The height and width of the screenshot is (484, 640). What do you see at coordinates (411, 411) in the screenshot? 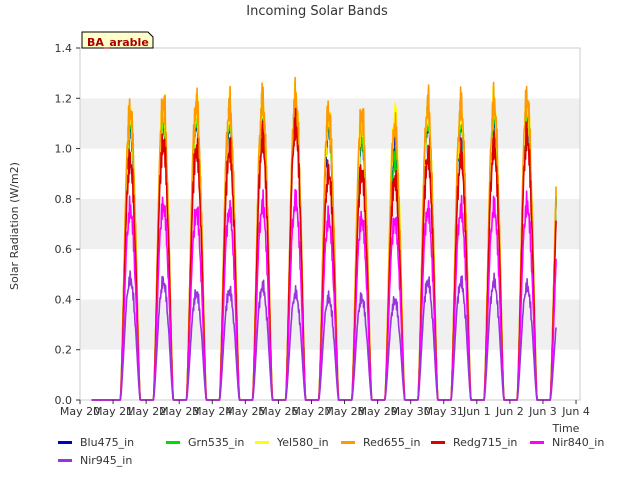
I see `x-tick-label: May 30` at bounding box center [411, 411].